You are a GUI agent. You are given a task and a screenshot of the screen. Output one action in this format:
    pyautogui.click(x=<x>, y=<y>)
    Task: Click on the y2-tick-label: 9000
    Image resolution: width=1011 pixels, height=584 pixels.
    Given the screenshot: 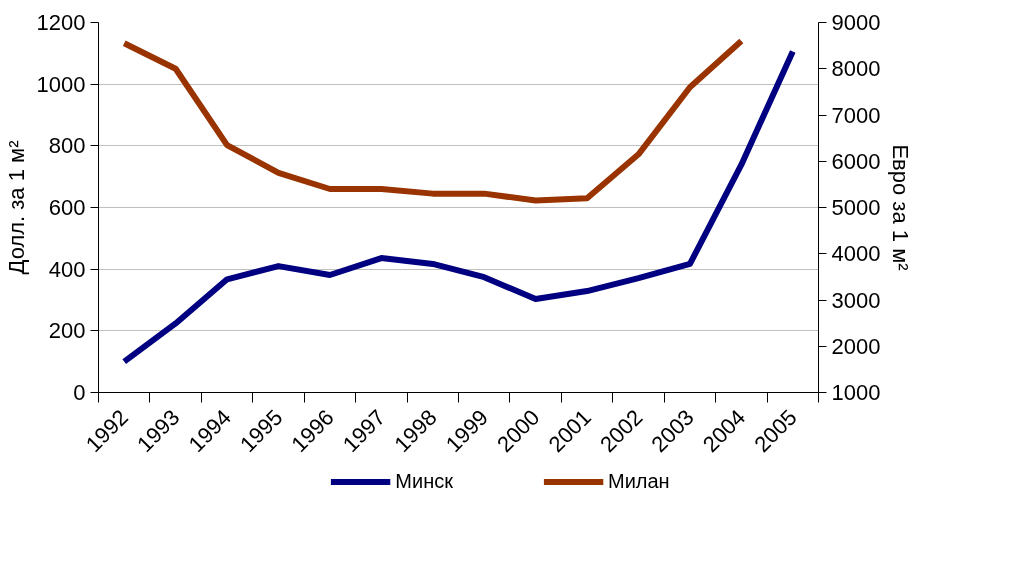 What is the action you would take?
    pyautogui.click(x=856, y=22)
    